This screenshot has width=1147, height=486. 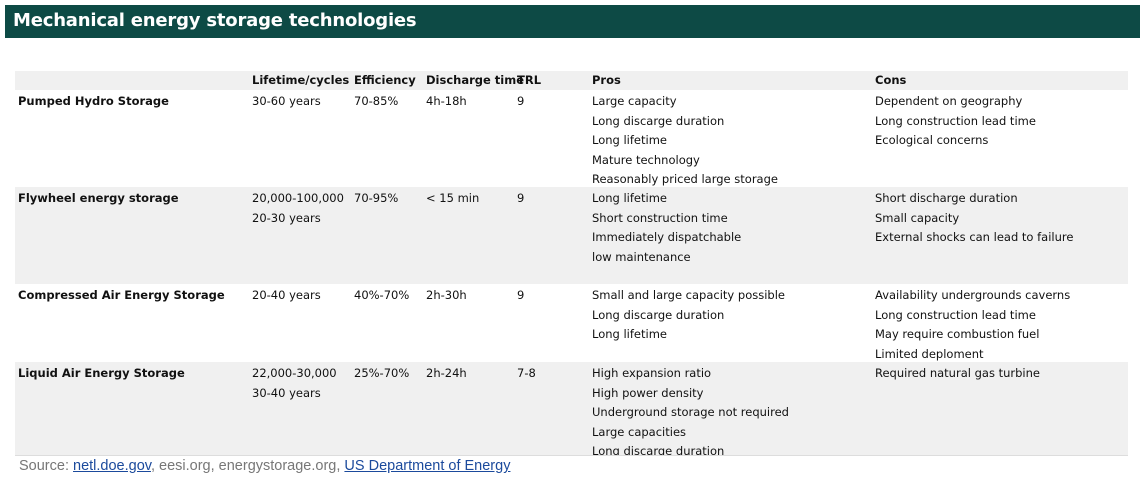 I want to click on source-link: US Department of Energy, so click(x=427, y=466).